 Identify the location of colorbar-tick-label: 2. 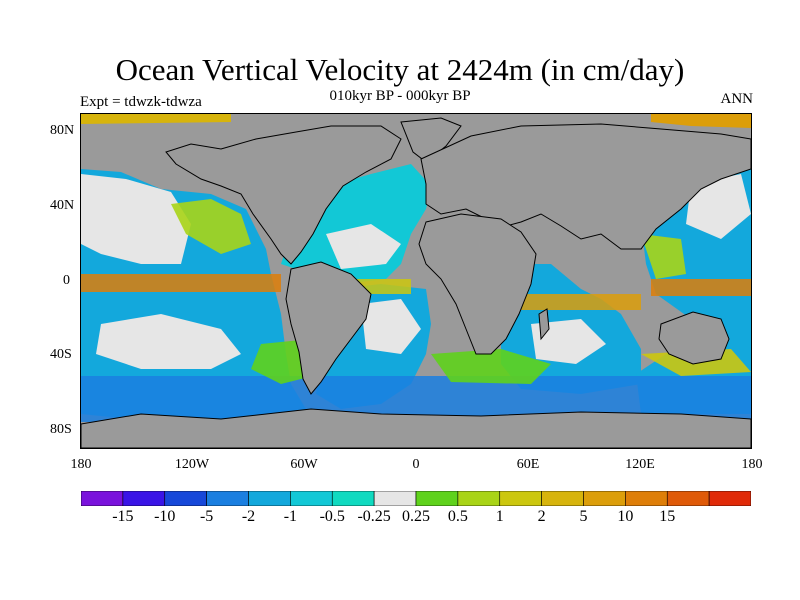
(541, 516).